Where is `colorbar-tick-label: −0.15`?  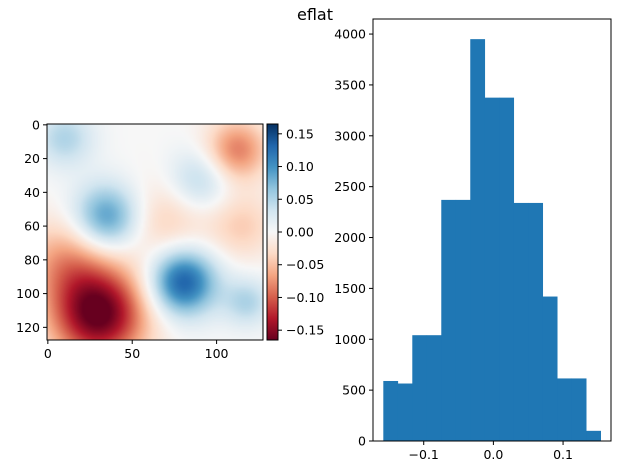
colorbar-tick-label: −0.15 is located at coordinates (305, 330).